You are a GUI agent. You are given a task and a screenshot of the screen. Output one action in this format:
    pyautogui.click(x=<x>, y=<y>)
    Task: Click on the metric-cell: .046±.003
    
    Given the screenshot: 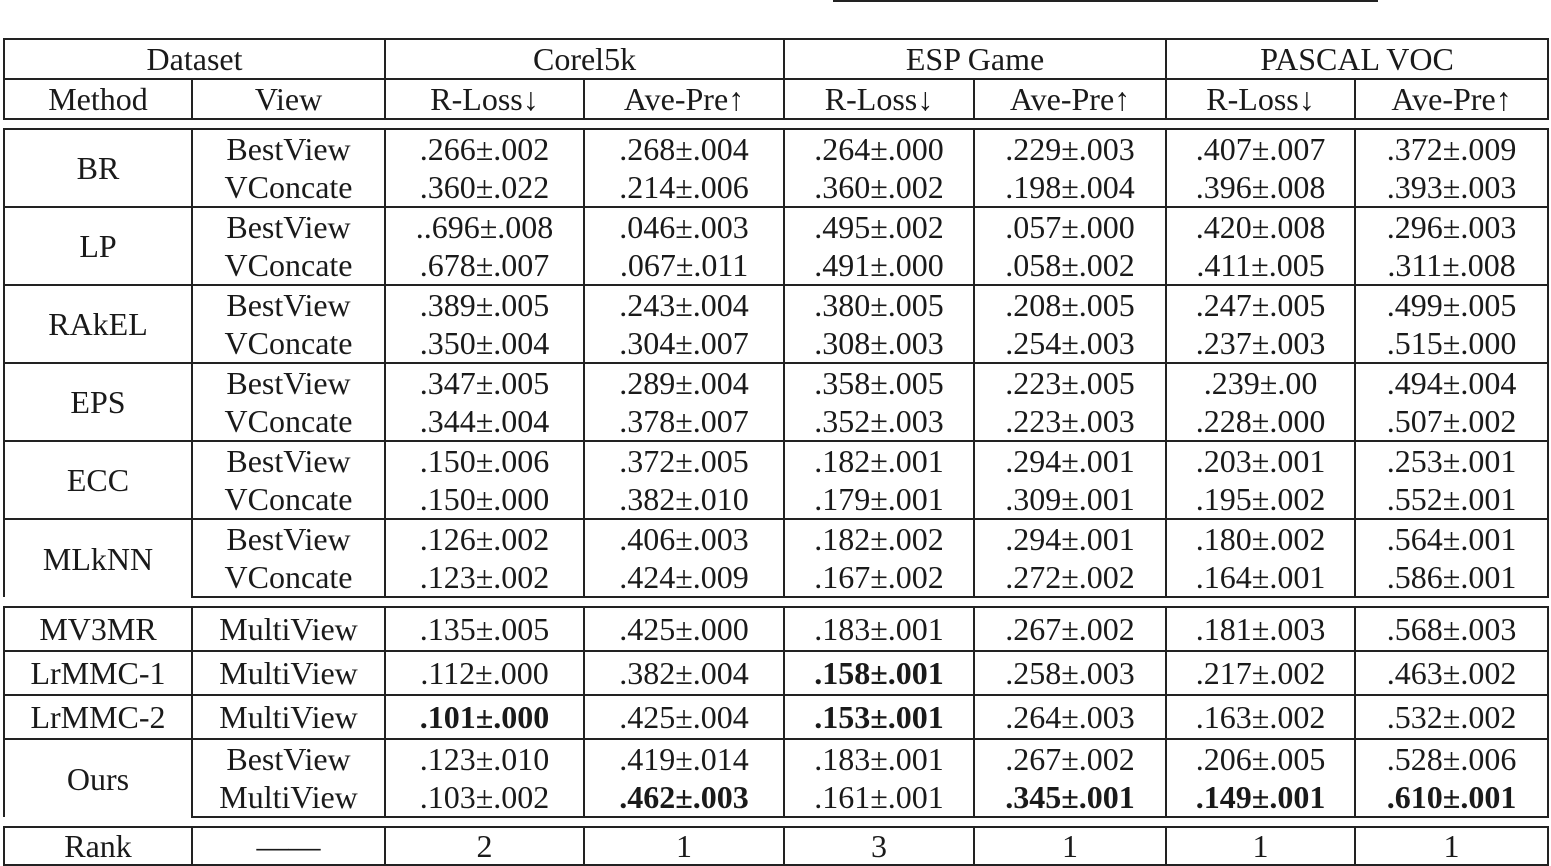 What is the action you would take?
    pyautogui.click(x=684, y=226)
    